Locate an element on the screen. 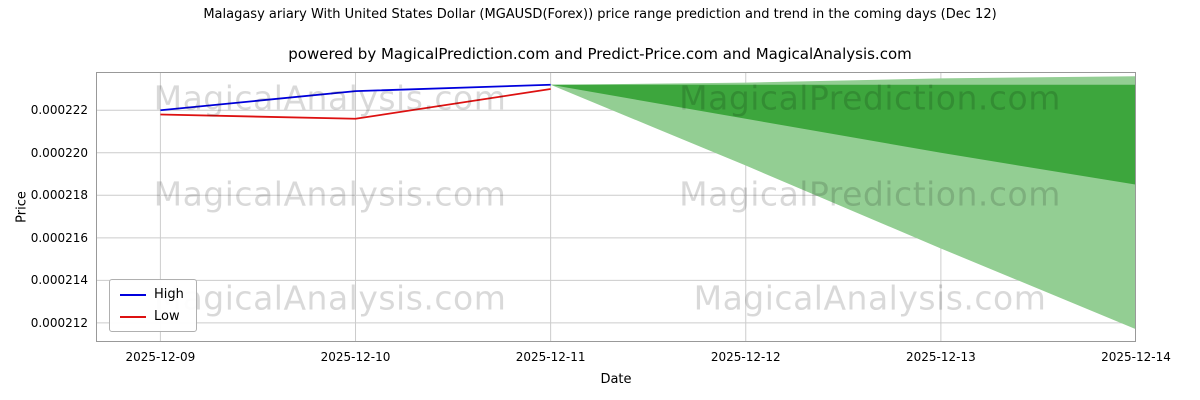  y-tick-label: 0.000220 is located at coordinates (59, 152).